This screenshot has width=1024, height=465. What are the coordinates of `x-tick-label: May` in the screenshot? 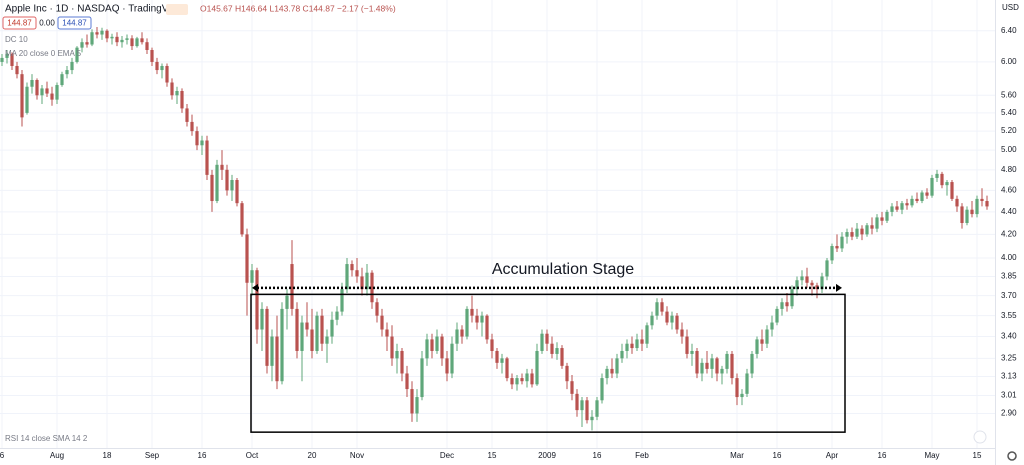 It's located at (931, 455).